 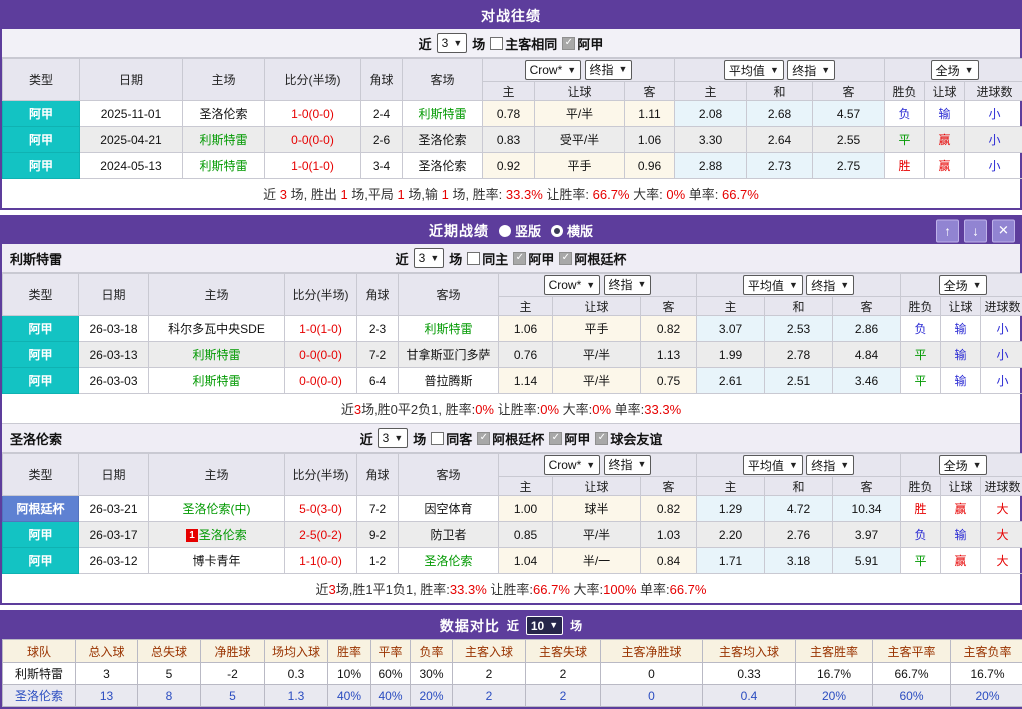 What do you see at coordinates (391, 696) in the screenshot?
I see `compare-cell: 40%` at bounding box center [391, 696].